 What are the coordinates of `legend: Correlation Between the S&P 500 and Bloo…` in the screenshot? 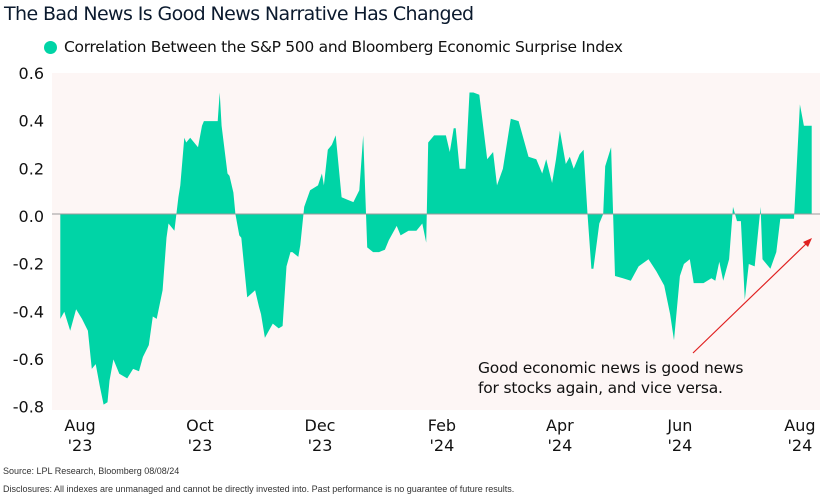 It's located at (333, 47).